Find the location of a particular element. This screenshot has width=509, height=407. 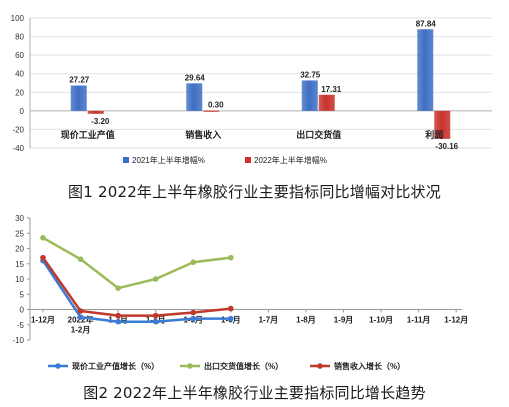

legend-label: 销售收入增长（%） is located at coordinates (369, 366).